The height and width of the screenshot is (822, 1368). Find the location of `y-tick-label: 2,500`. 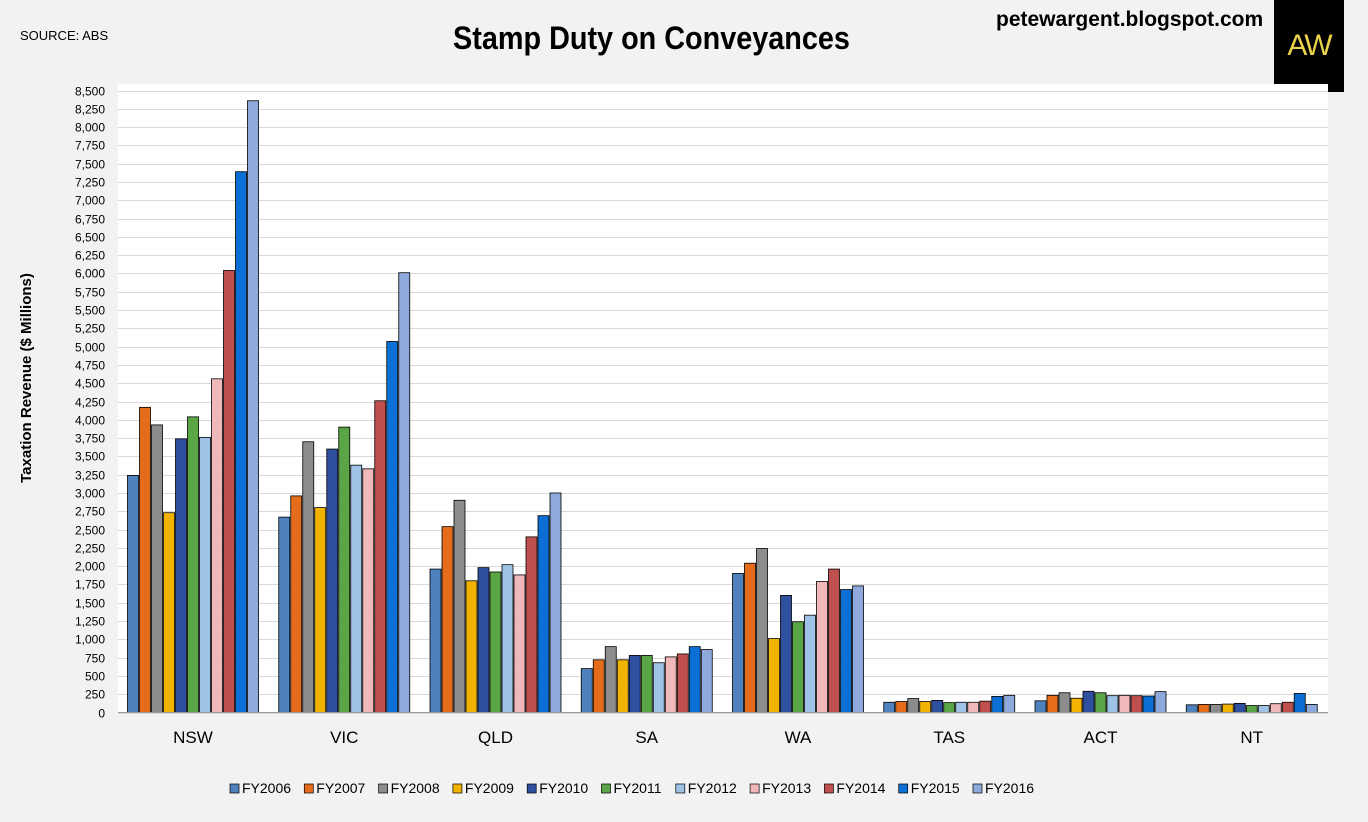

y-tick-label: 2,500 is located at coordinates (90, 531).